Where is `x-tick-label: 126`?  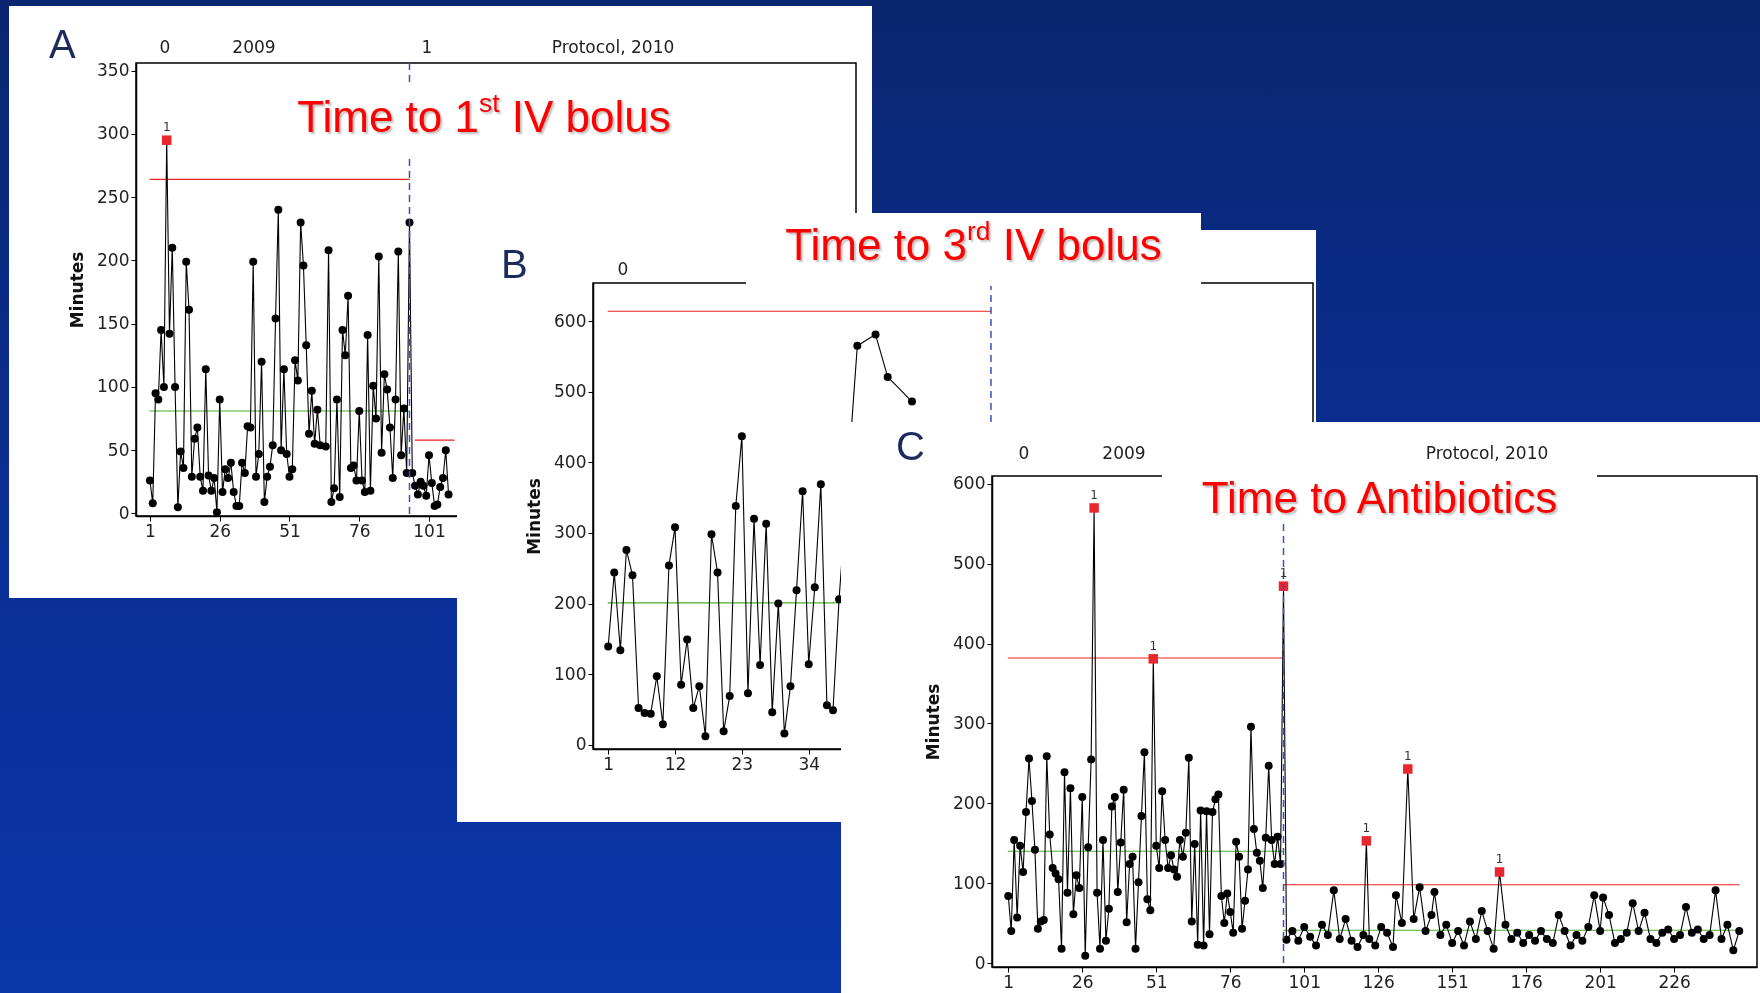
x-tick-label: 126 is located at coordinates (1378, 981).